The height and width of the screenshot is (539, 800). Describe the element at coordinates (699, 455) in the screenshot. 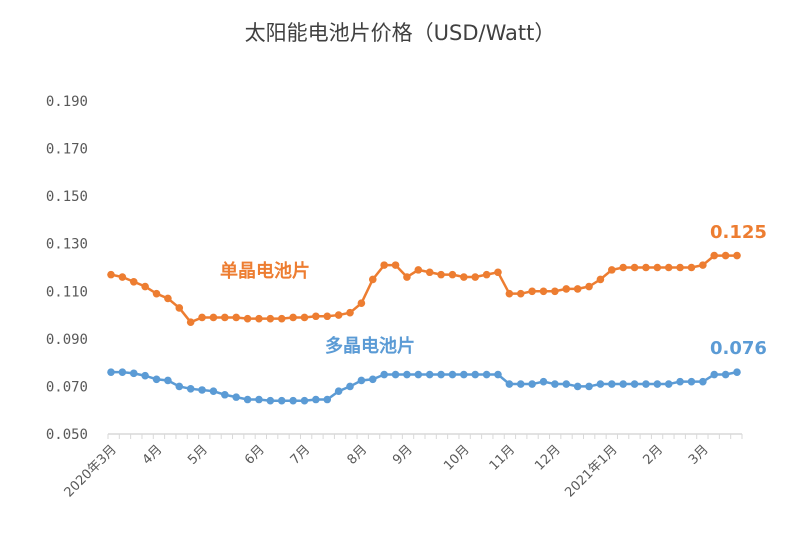

I see `x-tick-label: 3月` at that location.